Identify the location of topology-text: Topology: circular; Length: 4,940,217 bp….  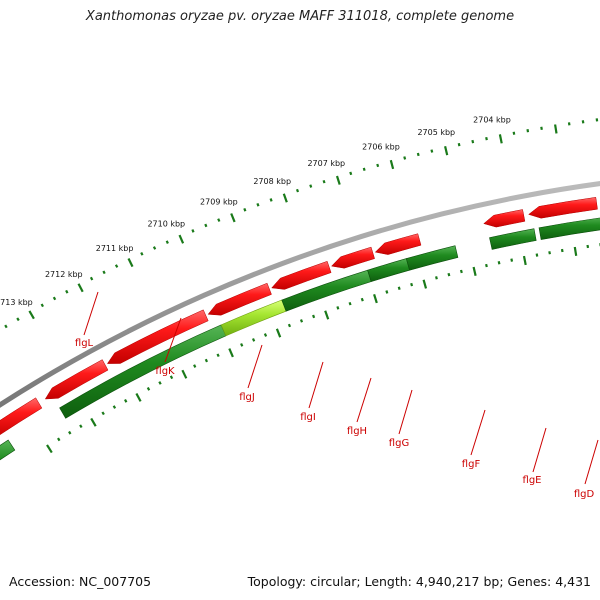
(419, 581).